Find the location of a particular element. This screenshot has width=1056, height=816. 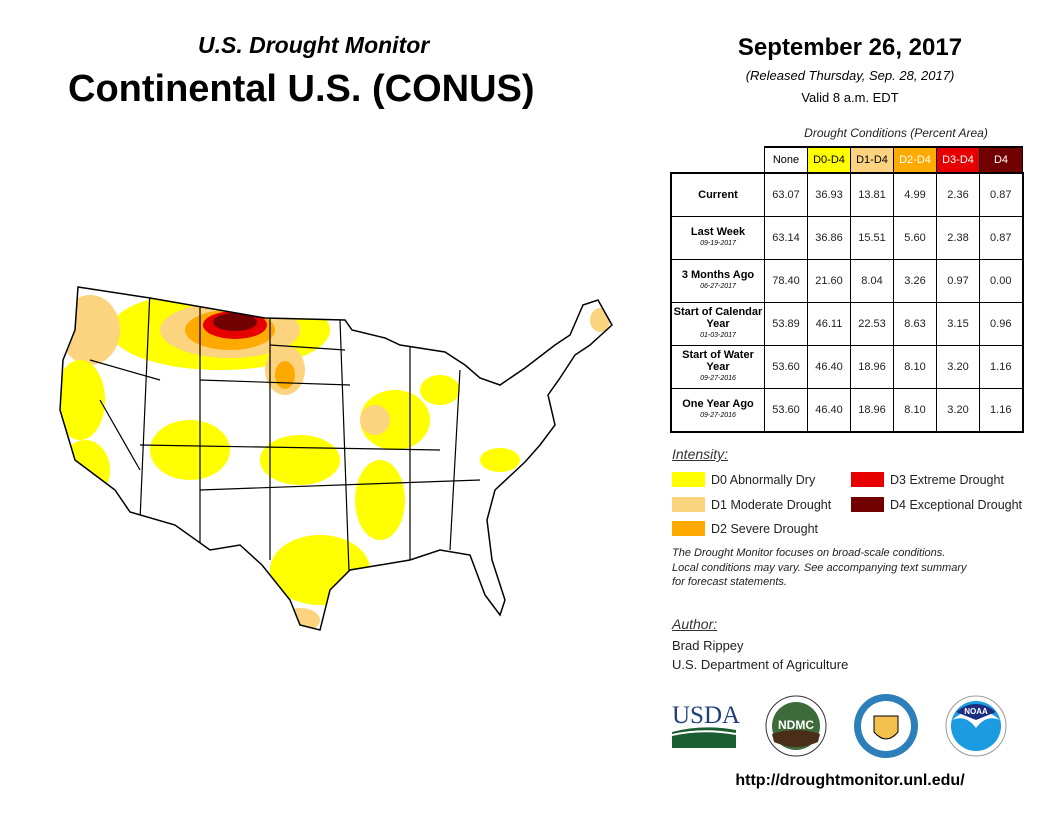

table-cell: 3.20 is located at coordinates (958, 410).